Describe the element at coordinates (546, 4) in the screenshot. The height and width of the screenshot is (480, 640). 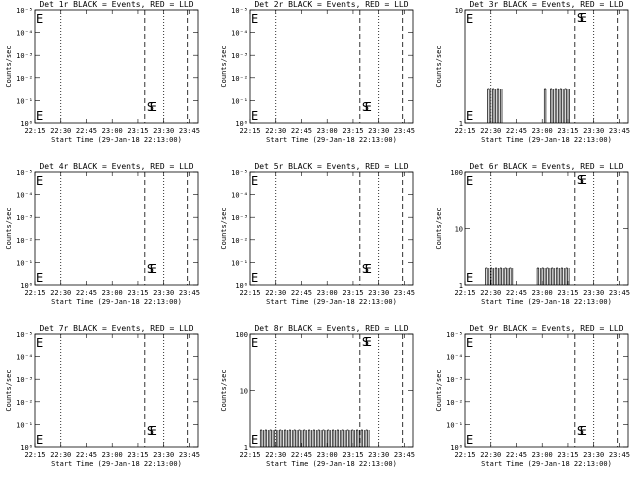
I see `panel-title: Det 3r BLACK = Events, RED = LLD` at that location.